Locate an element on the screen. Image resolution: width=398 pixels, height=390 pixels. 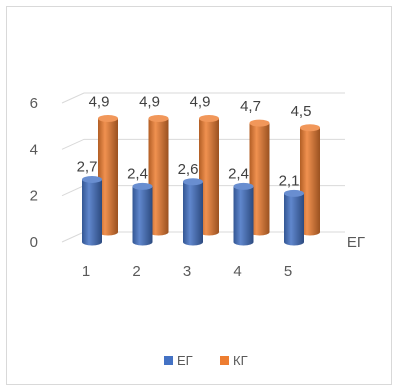
data-label: 2,7 is located at coordinates (87, 166).